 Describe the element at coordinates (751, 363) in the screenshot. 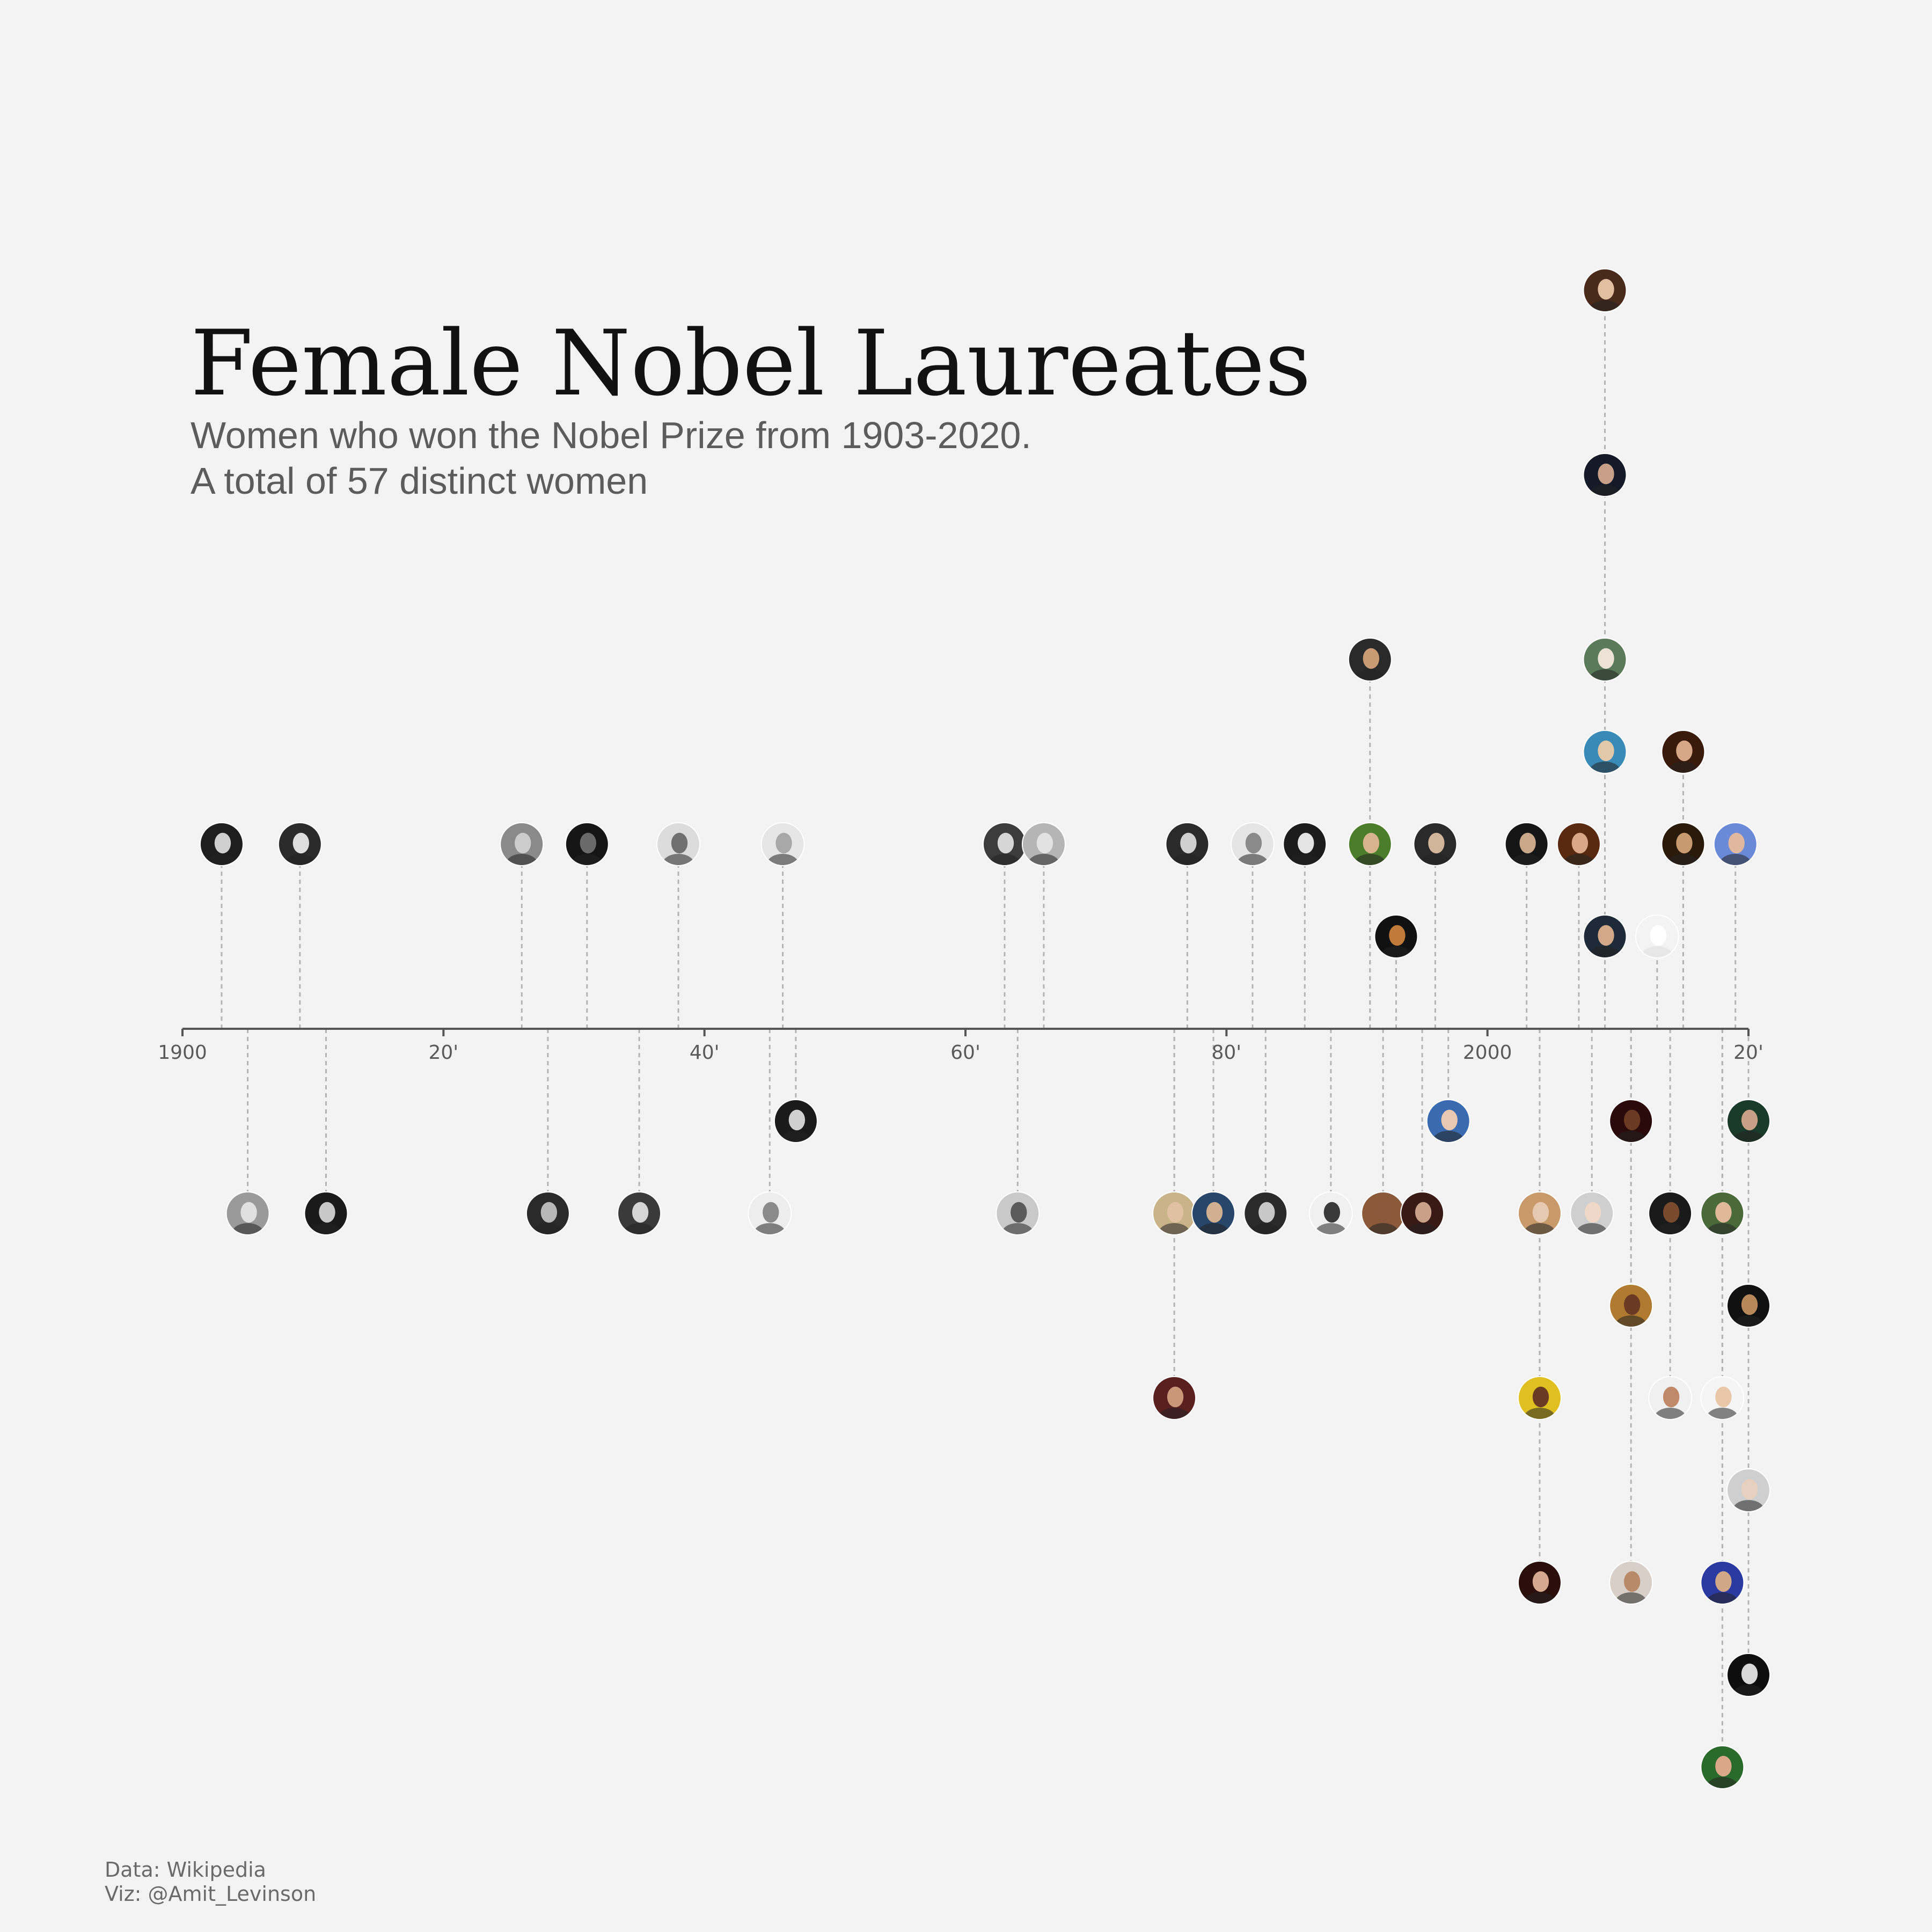

I see `chart-title: Female Nobel Laureates` at that location.